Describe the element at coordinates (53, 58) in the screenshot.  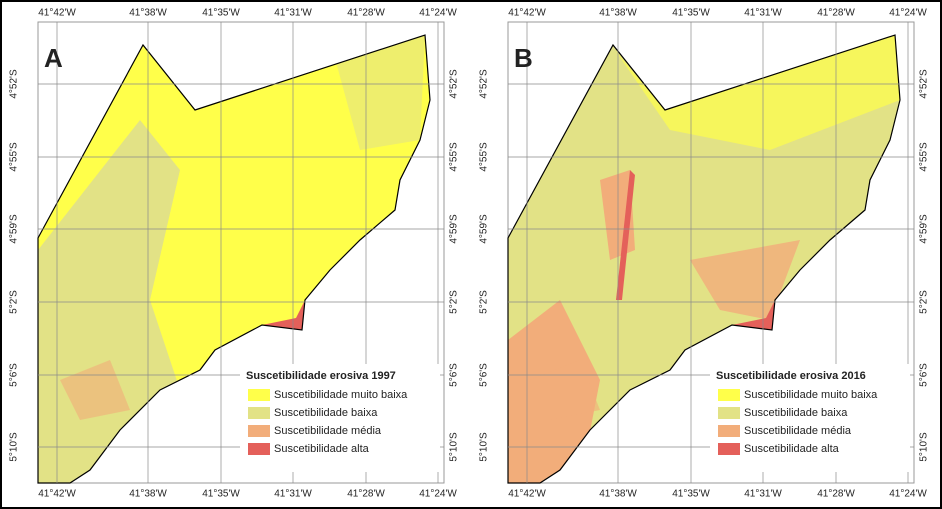
I see `panel-label: A` at that location.